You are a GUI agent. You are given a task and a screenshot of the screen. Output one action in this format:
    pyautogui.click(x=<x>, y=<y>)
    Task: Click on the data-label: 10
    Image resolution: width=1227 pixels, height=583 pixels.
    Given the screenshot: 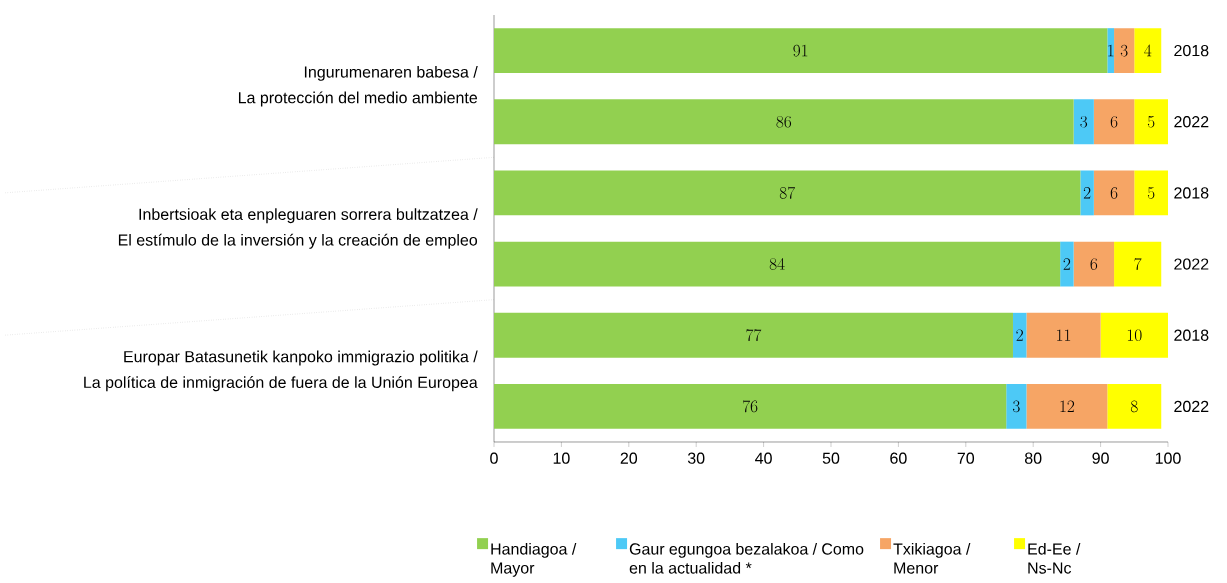 What is the action you would take?
    pyautogui.click(x=1134, y=335)
    